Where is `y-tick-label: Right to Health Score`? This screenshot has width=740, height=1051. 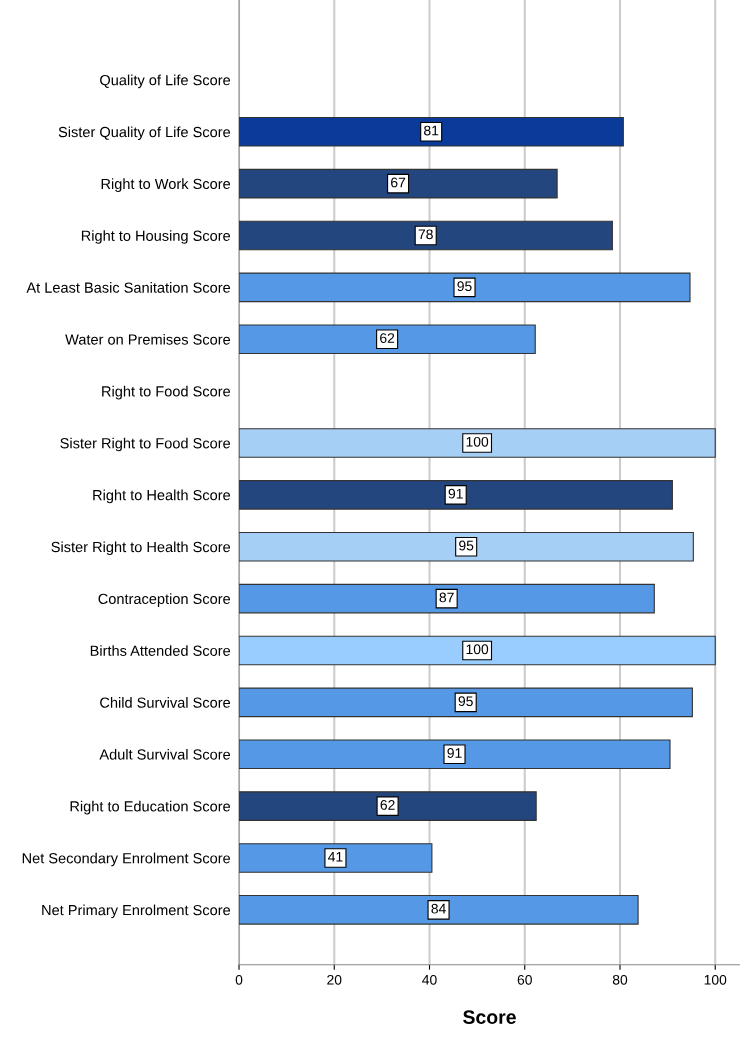 y-tick-label: Right to Health Score is located at coordinates (162, 496).